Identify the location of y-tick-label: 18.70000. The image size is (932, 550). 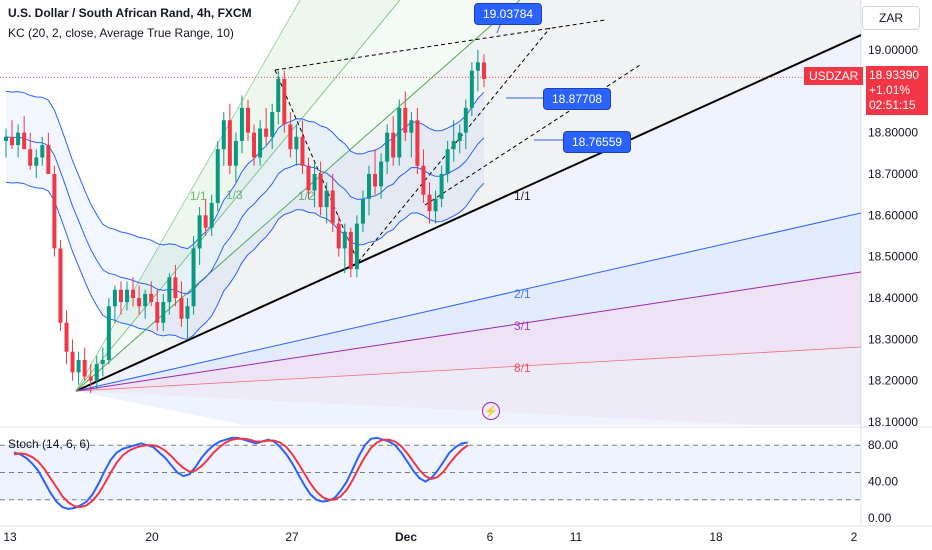
(893, 174).